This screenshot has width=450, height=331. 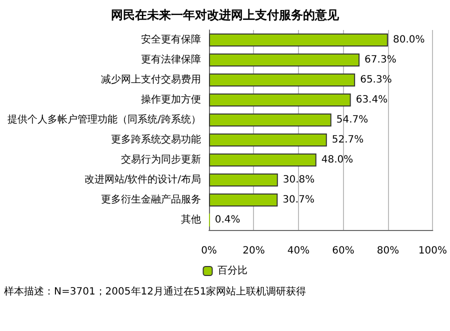 What do you see at coordinates (380, 60) in the screenshot?
I see `data-label: 67.3%` at bounding box center [380, 60].